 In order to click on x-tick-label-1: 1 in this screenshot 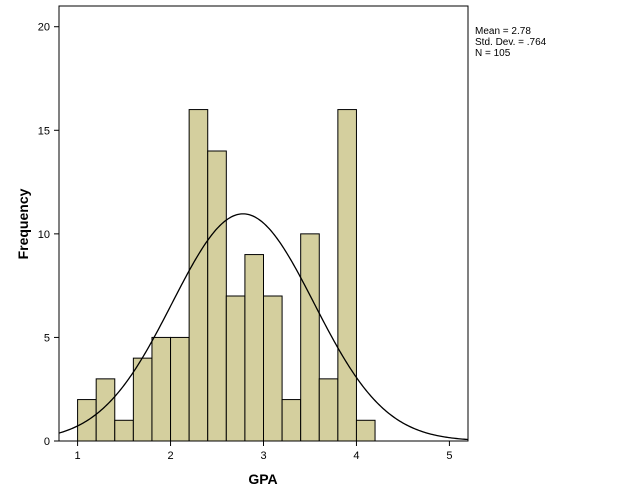, I will do `click(78, 456)`.